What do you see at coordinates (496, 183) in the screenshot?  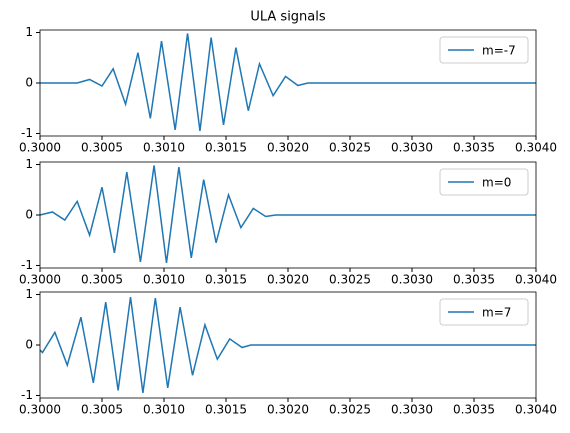 I see `legend-label: m=0` at bounding box center [496, 183].